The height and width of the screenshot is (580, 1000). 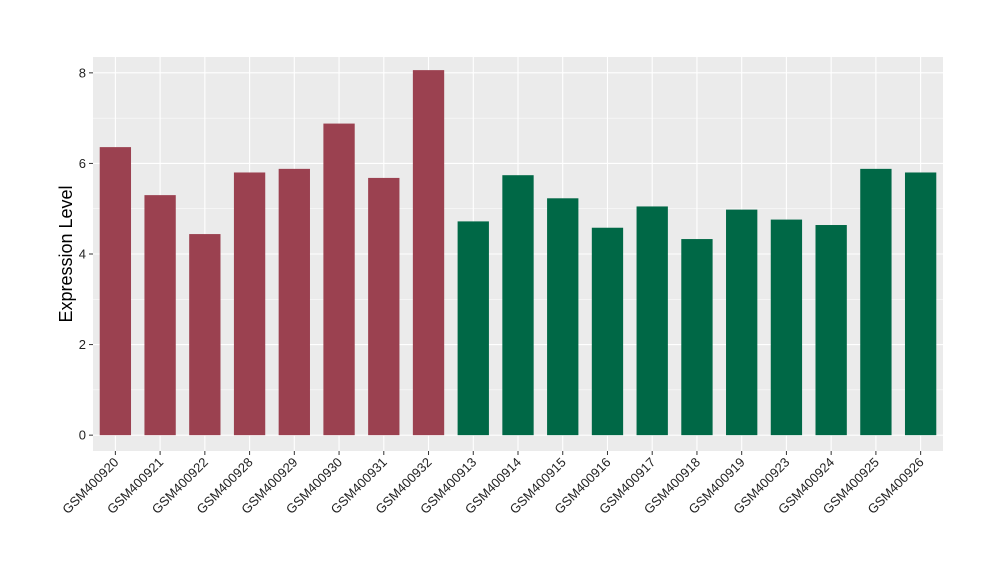 I want to click on y-tick-label: 2, so click(x=82, y=344).